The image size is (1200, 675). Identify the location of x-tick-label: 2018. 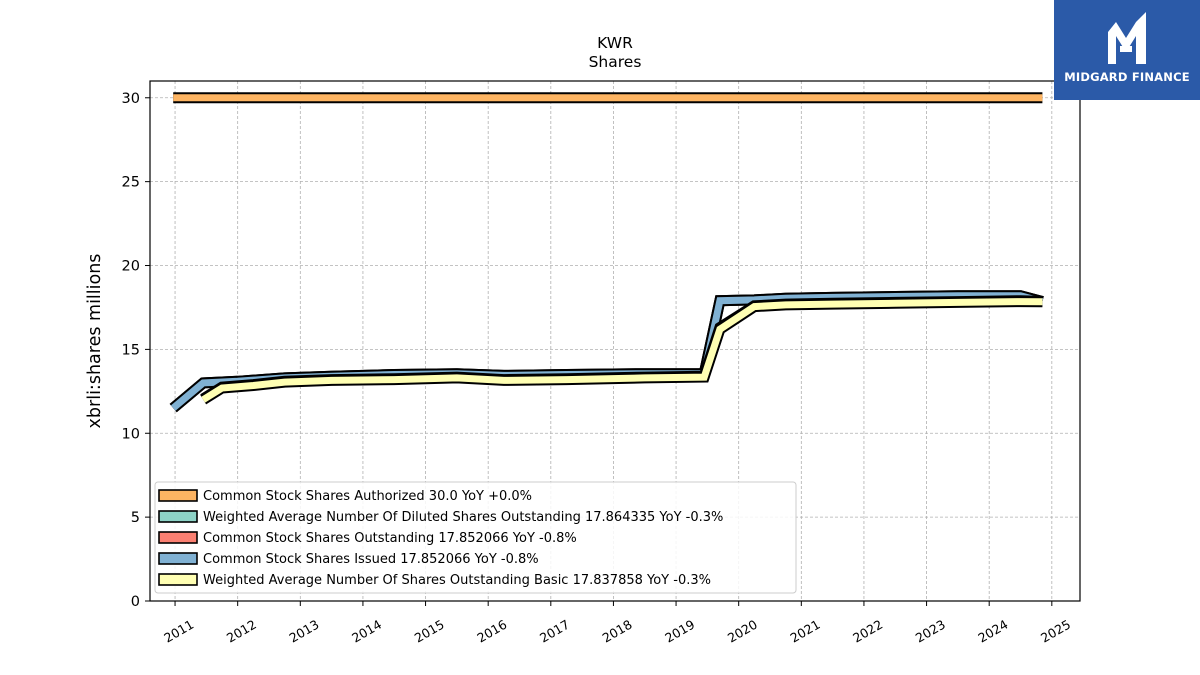
(617, 631).